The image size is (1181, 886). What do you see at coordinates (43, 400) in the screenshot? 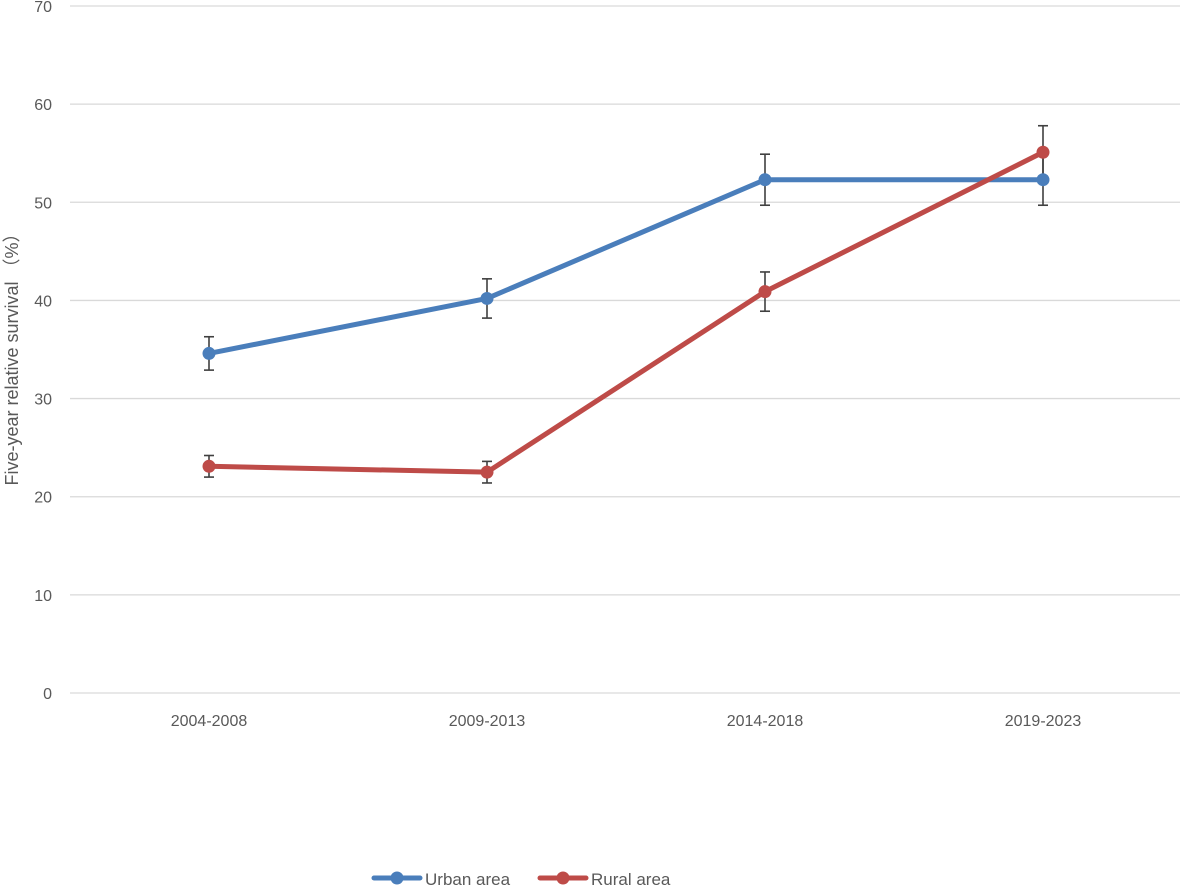
I see `y-tick-label-30: 30` at bounding box center [43, 400].